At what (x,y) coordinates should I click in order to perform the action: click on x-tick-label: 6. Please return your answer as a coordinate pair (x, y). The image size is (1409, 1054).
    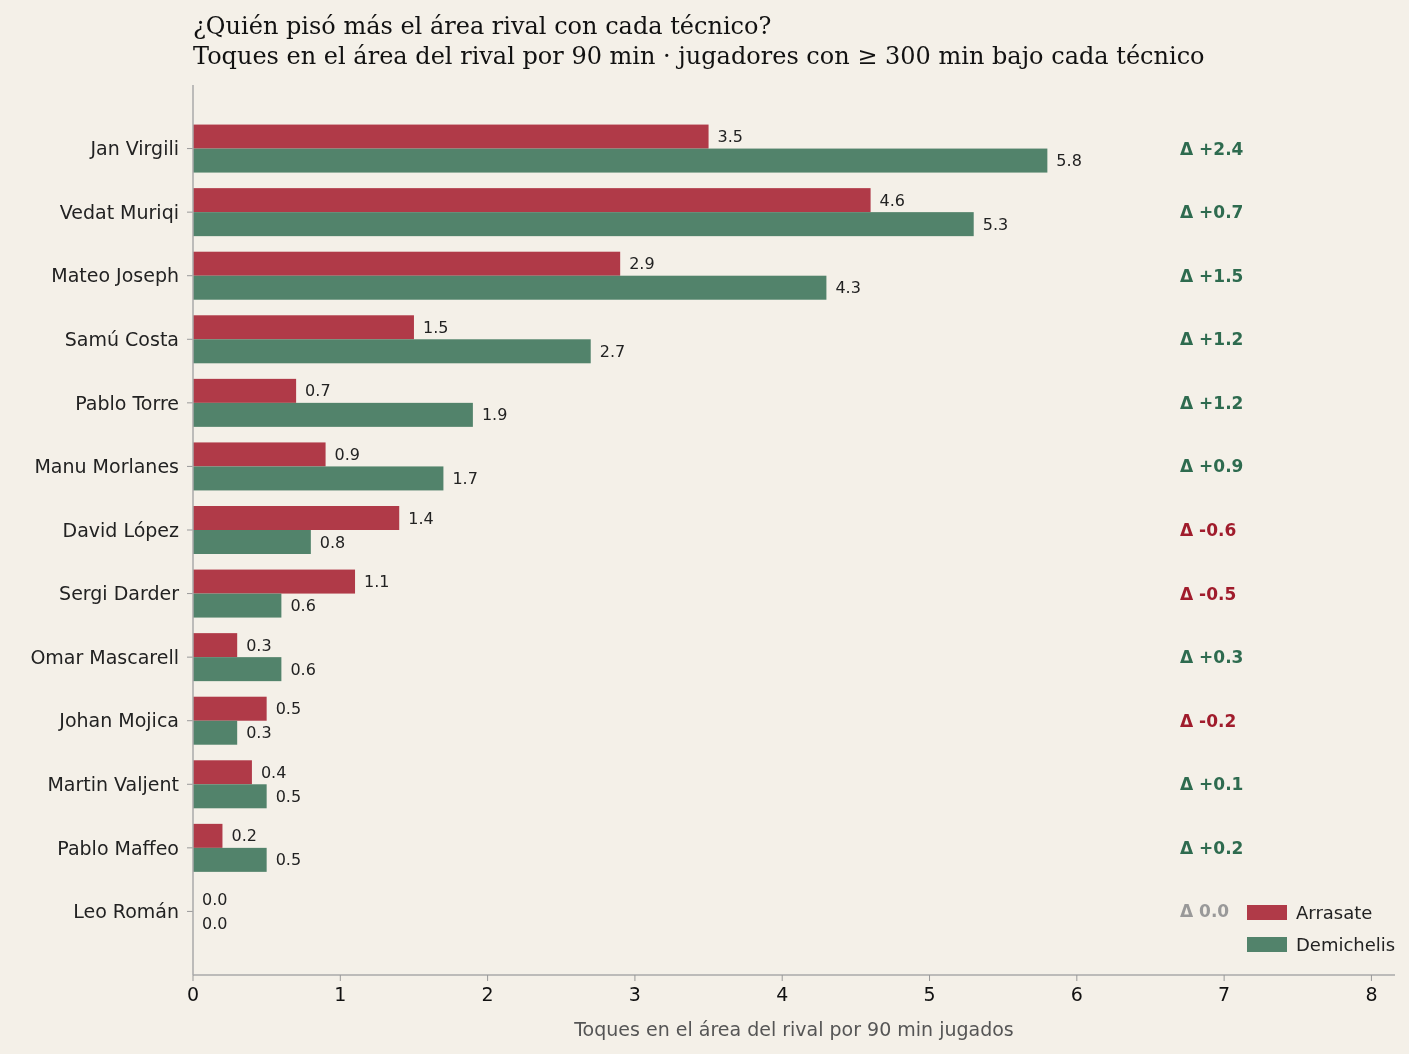
    Looking at the image, I should click on (1076, 994).